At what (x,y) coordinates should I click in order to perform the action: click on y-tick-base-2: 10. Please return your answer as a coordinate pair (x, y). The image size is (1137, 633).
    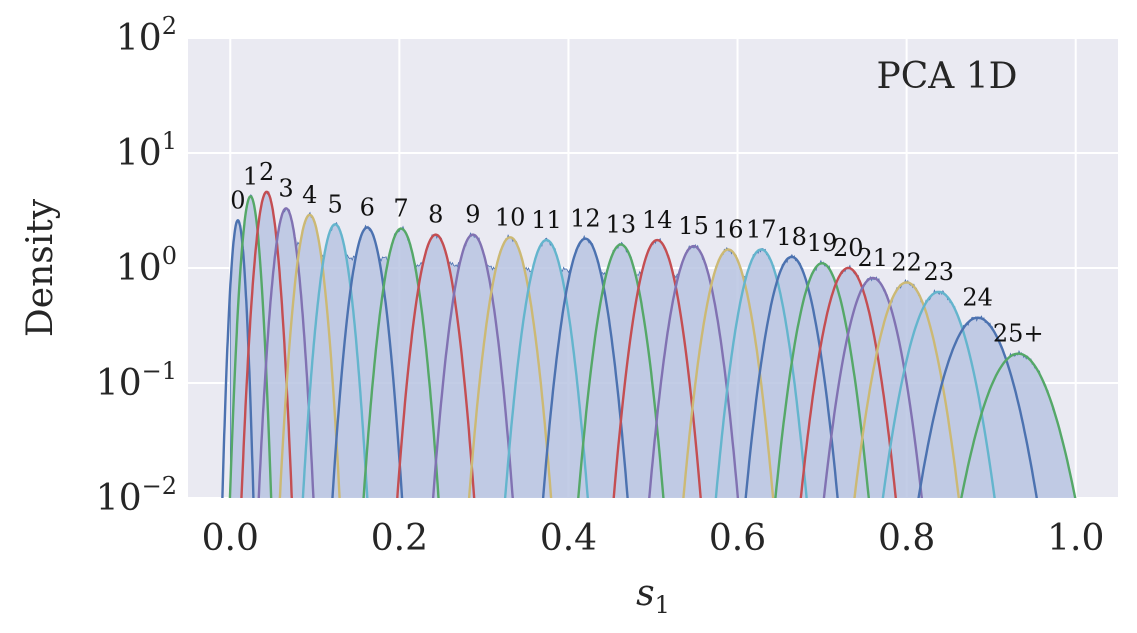
    Looking at the image, I should click on (139, 268).